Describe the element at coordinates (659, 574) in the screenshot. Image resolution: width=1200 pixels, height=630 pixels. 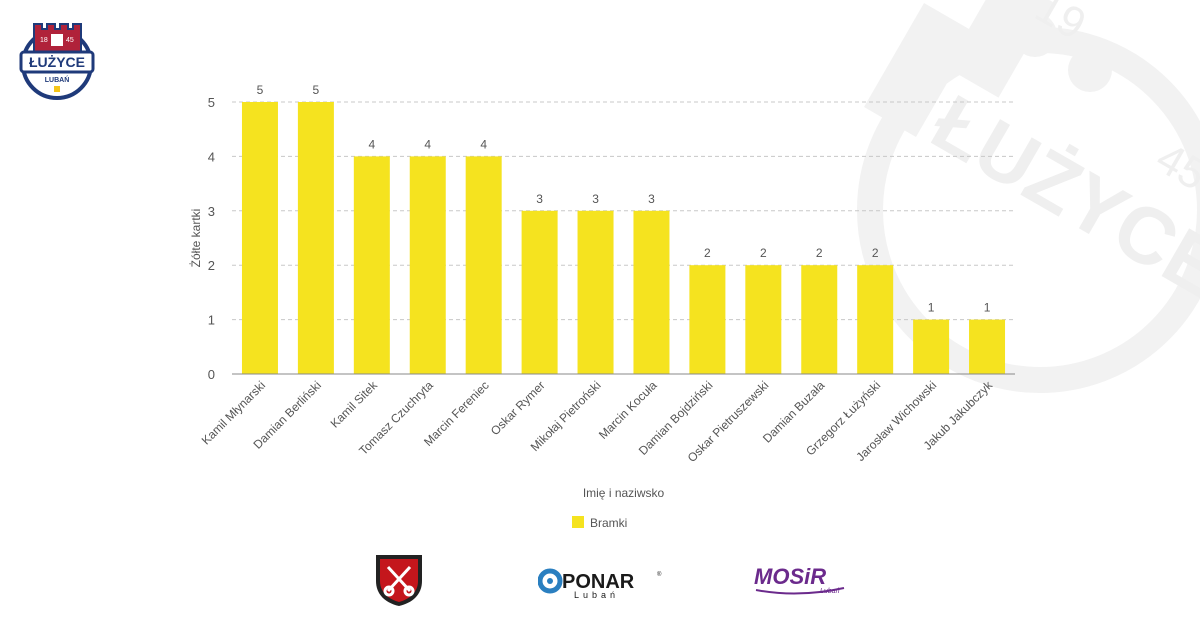
I see `ponar-registered-mark: ®` at that location.